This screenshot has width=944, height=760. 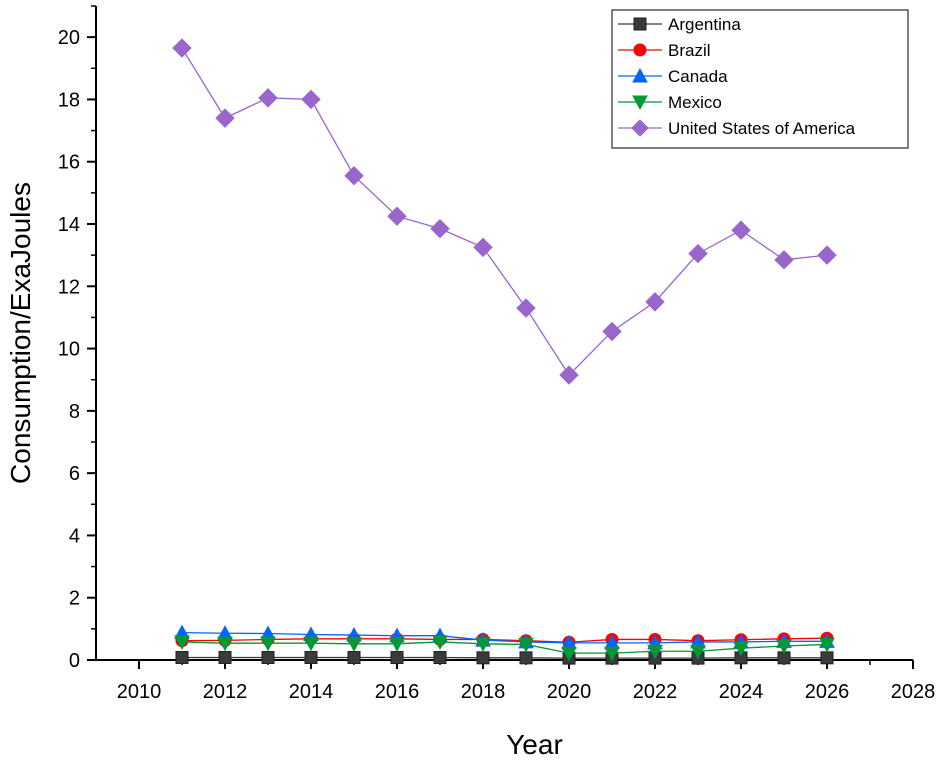 I want to click on x-tick-label: 2014, so click(x=311, y=692).